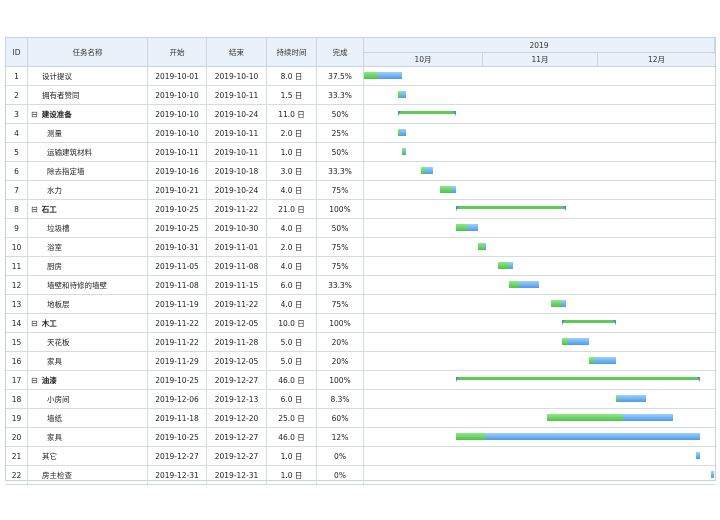 The height and width of the screenshot is (520, 720). Describe the element at coordinates (360, 323) in the screenshot. I see `task-row: 14 ⊟ 木工 2019-11-22 2019-12-05 10.0 日 100%` at that location.